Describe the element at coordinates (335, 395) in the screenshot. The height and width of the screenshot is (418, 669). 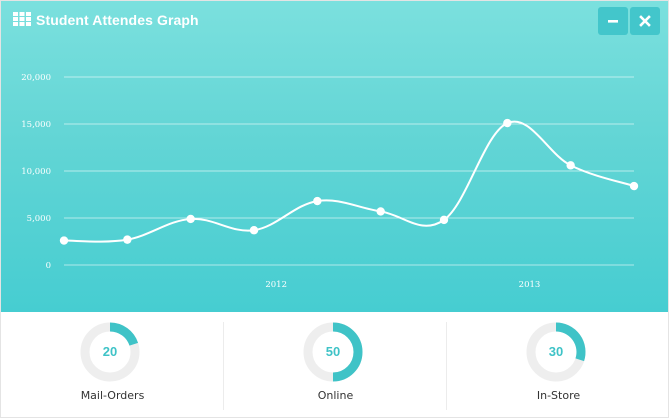
I see `stat-label: Online` at that location.